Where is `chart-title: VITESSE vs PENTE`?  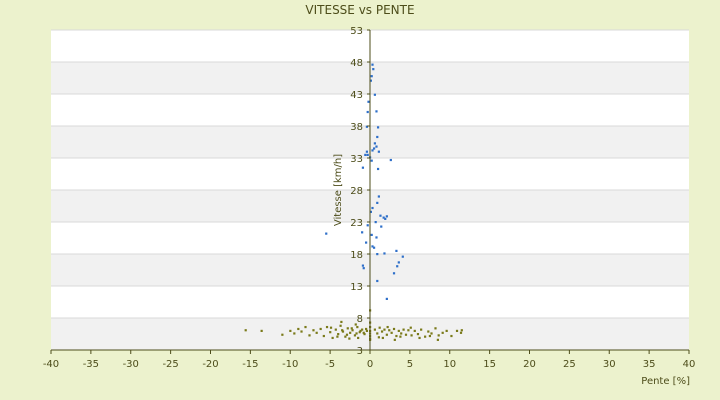 chart-title: VITESSE vs PENTE is located at coordinates (359, 10).